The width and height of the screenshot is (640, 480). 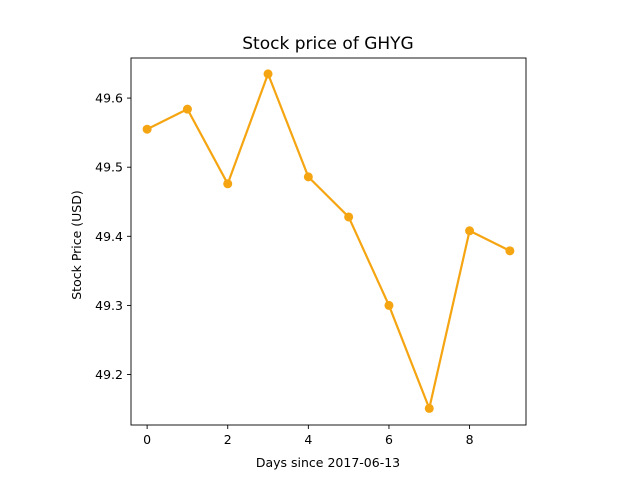 What do you see at coordinates (228, 439) in the screenshot?
I see `x-tick-label: 2` at bounding box center [228, 439].